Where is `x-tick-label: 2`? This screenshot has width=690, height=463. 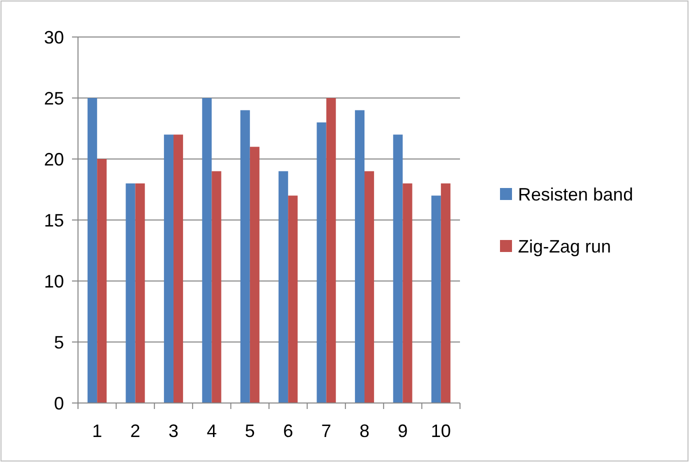
x-tick-label: 2 is located at coordinates (135, 431).